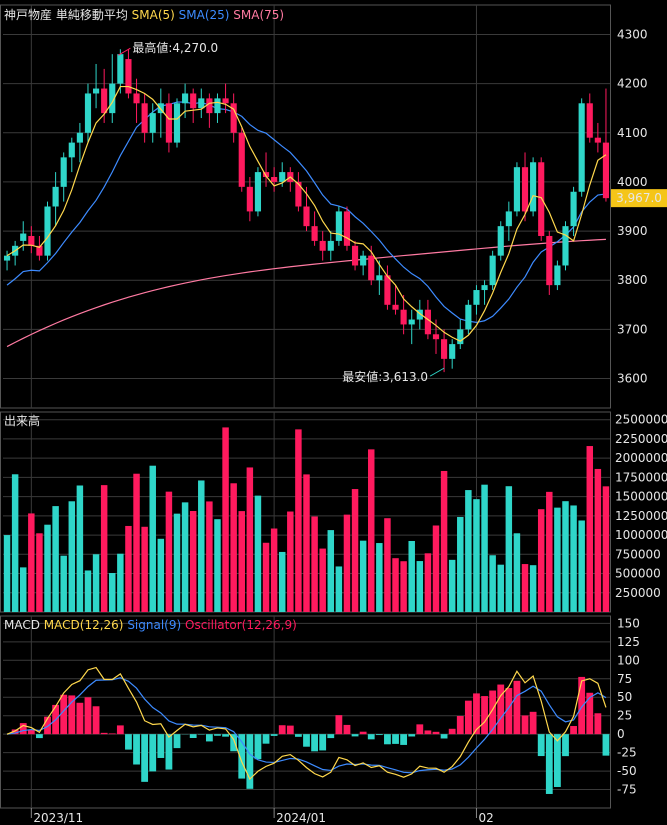  Describe the element at coordinates (641, 516) in the screenshot. I see `volume-tick-label: 1250000` at that location.